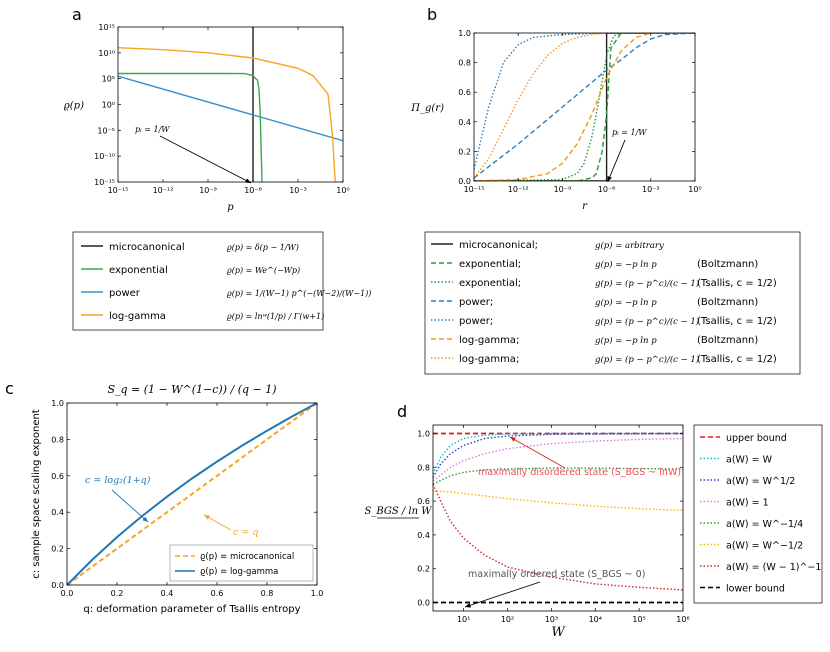 The image size is (830, 652). Describe the element at coordinates (342, 190) in the screenshot. I see `x-axis-a-tick-label: 10⁰` at that location.